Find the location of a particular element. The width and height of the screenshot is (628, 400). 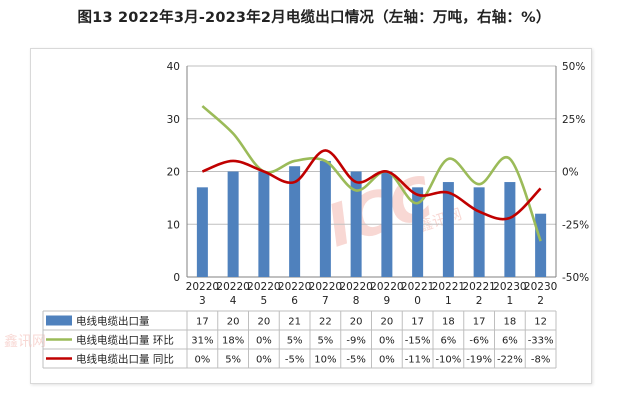

data-label: -11% is located at coordinates (418, 360).